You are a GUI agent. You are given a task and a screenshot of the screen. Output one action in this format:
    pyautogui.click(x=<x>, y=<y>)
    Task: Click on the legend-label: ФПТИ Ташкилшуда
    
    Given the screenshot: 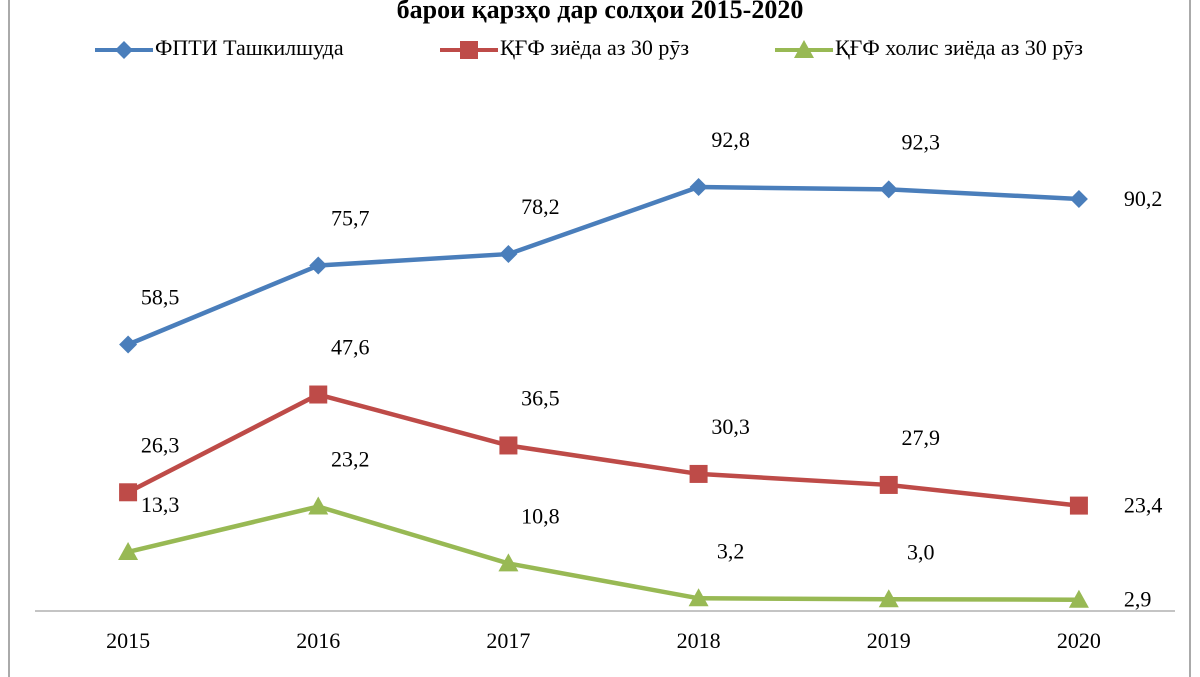 What is the action you would take?
    pyautogui.click(x=249, y=47)
    